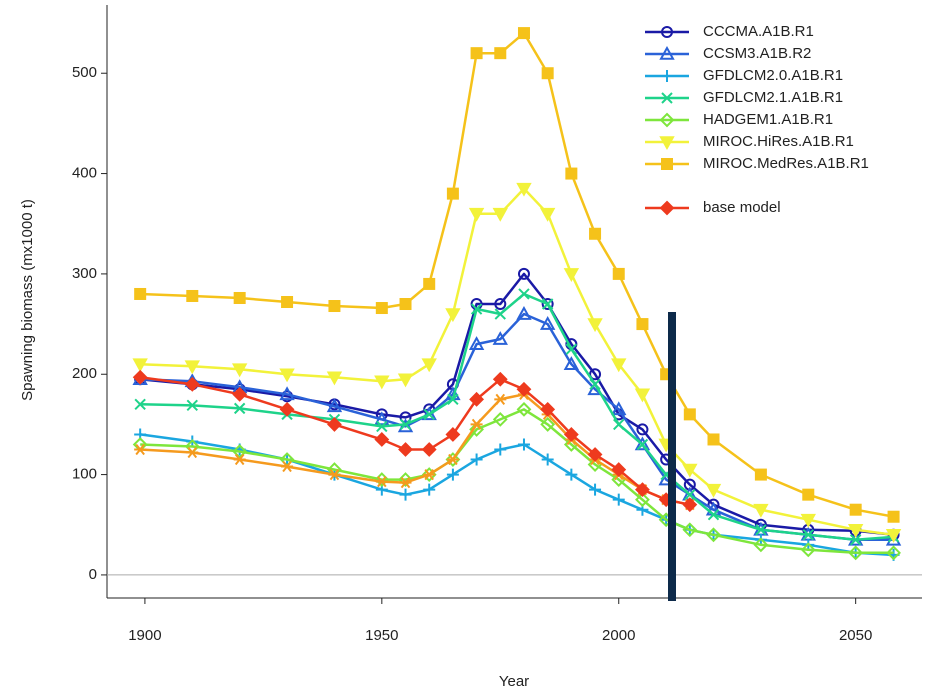 Image resolution: width=935 pixels, height=697 pixels. Describe the element at coordinates (773, 75) in the screenshot. I see `legend-label: GFDLCM2.0.A1B.R1` at that location.